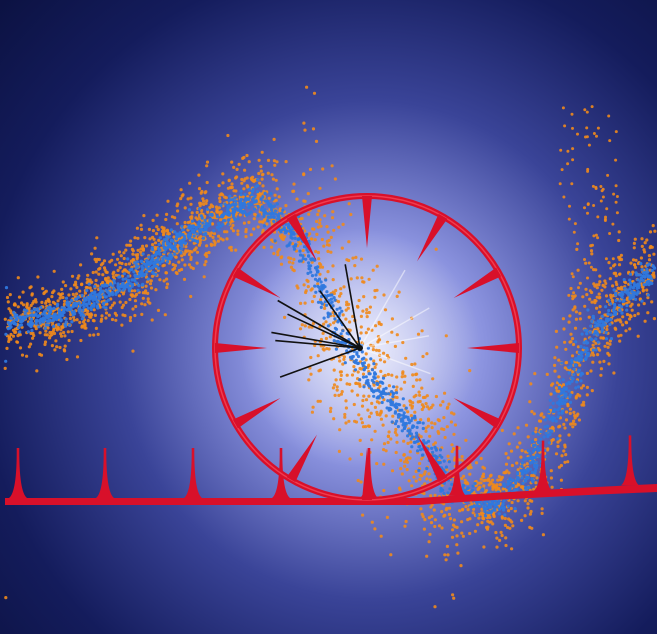 The height and width of the screenshot is (634, 657). Describe the element at coordinates (319, 324) in the screenshot. I see `needle` at that location.